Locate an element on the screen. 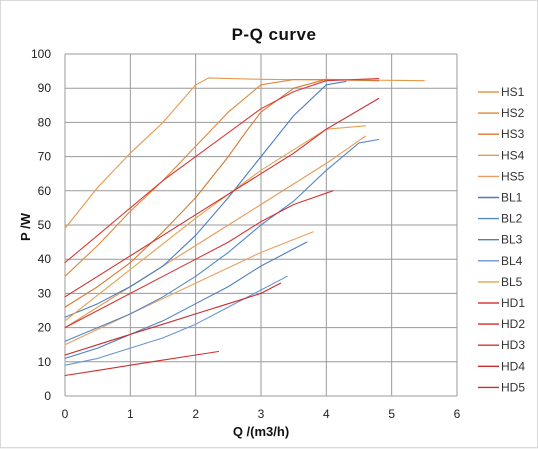 Image resolution: width=538 pixels, height=449 pixels. y-tick-label: 40 is located at coordinates (45, 259).